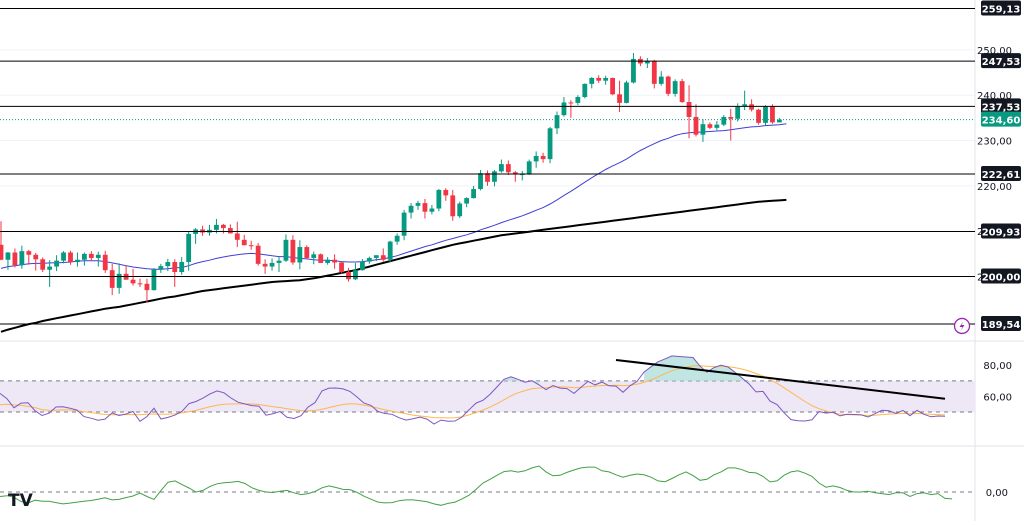 The height and width of the screenshot is (526, 1024). I want to click on price-tick-label: 220,00, so click(994, 187).